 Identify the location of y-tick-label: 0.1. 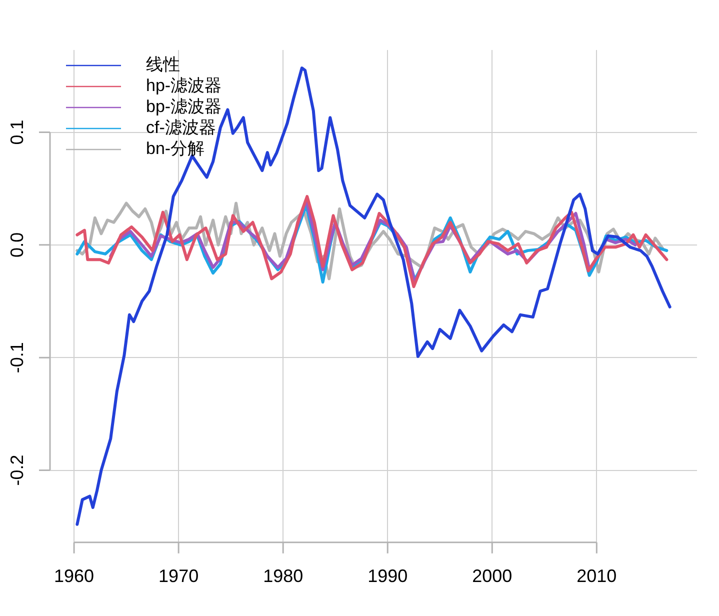
(16, 132).